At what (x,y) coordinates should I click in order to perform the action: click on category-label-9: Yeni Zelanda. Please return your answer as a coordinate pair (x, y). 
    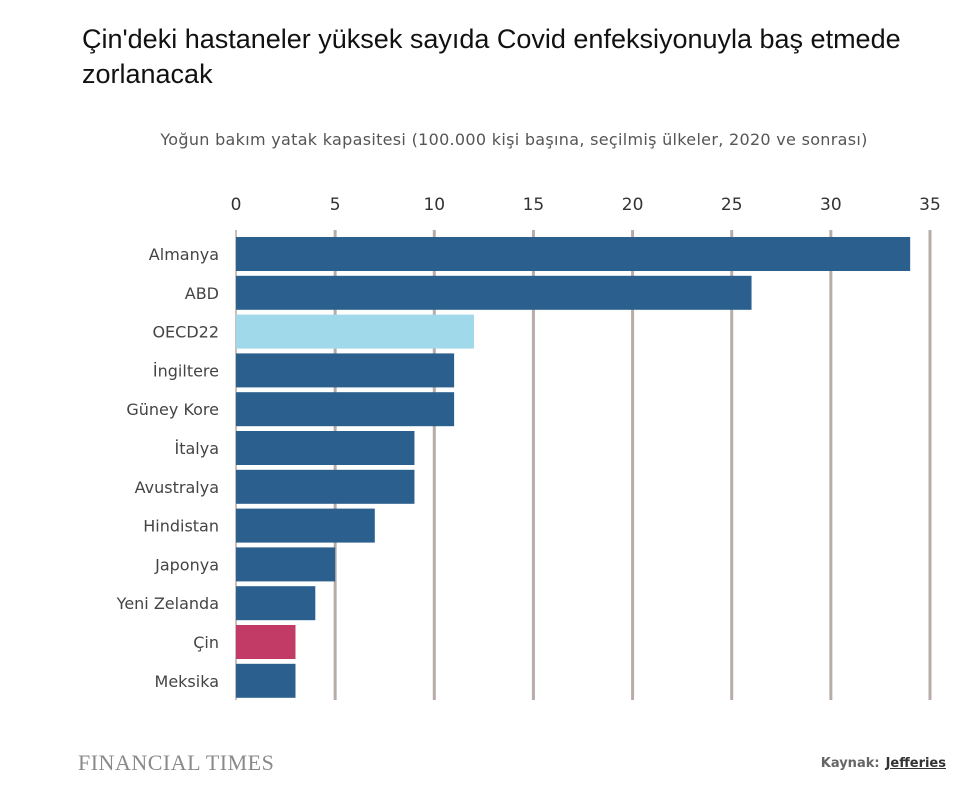
    Looking at the image, I should click on (167, 603).